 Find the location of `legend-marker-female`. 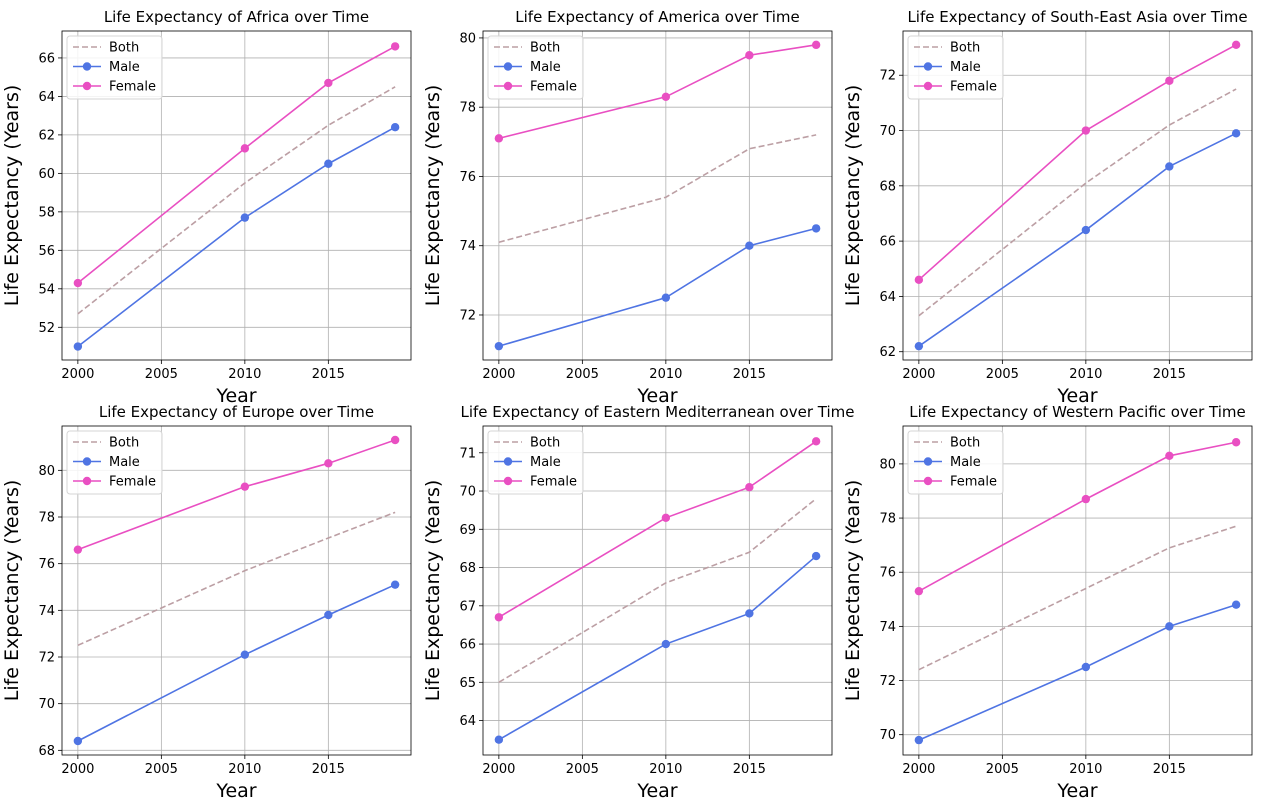

legend-marker-female is located at coordinates (87, 481).